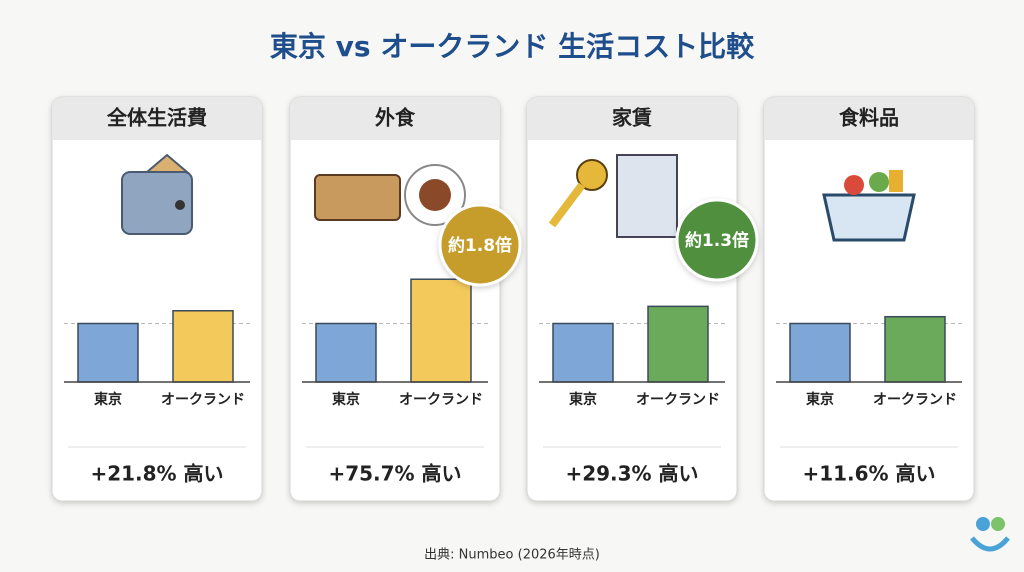  What do you see at coordinates (512, 46) in the screenshot?
I see `page-title: 東京 vs オークランド 生活コスト比較` at bounding box center [512, 46].